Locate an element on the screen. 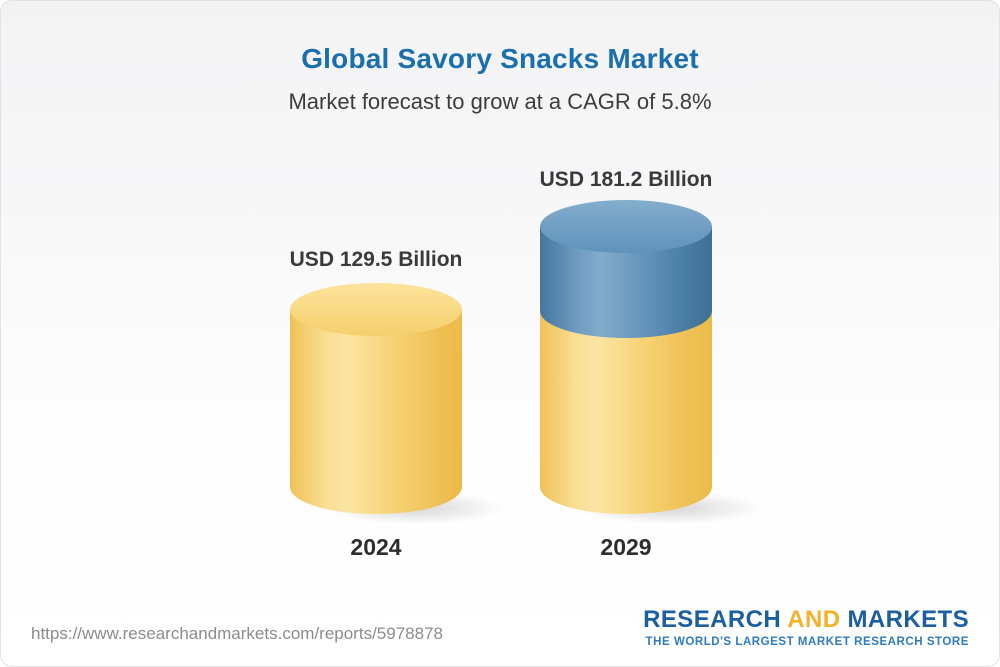  bar-2024-cylinder-top is located at coordinates (376, 309).